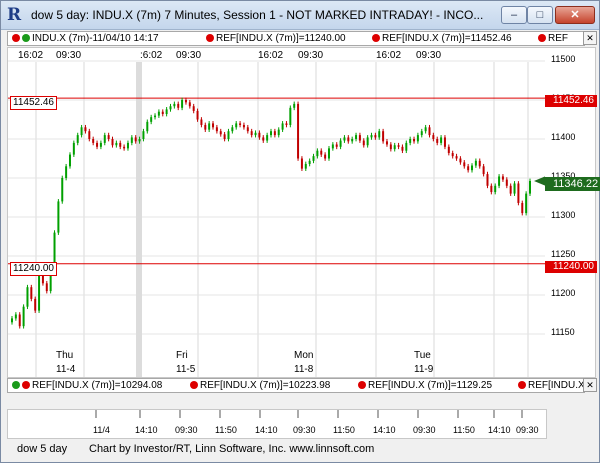  I want to click on top-time-label: 09:30, so click(69, 55).